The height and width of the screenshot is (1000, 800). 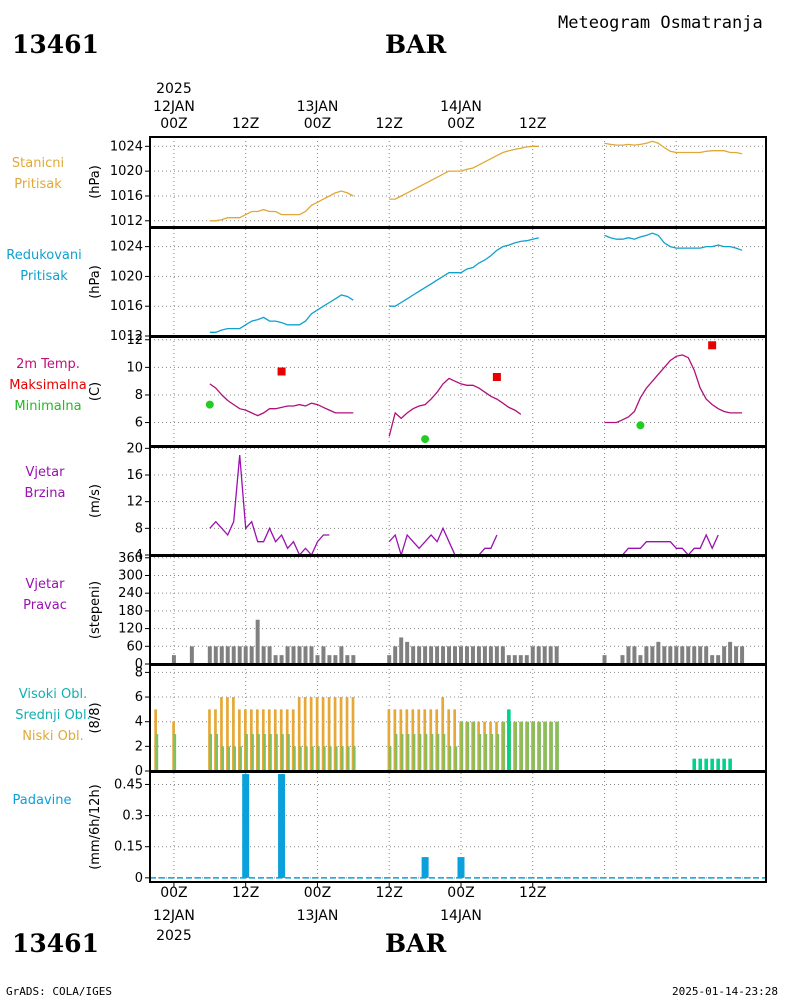 What do you see at coordinates (174, 916) in the screenshot?
I see `day-label-bottom: 12JAN` at bounding box center [174, 916].